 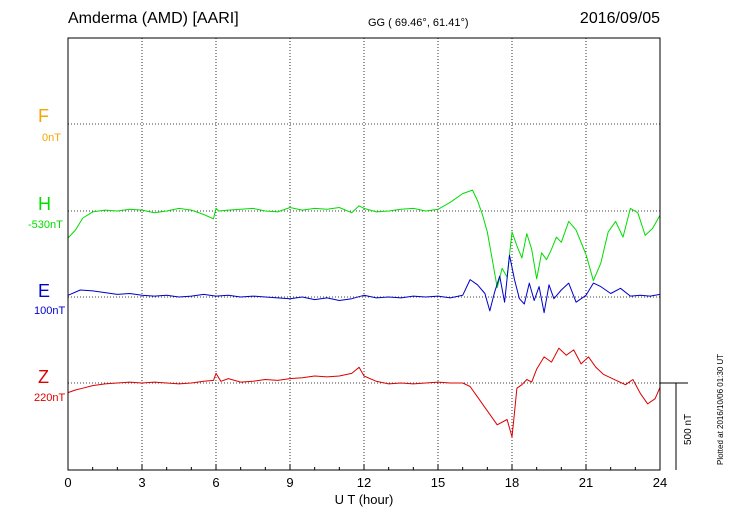 What do you see at coordinates (50, 311) in the screenshot?
I see `component-e-baseline: 100nT` at bounding box center [50, 311].